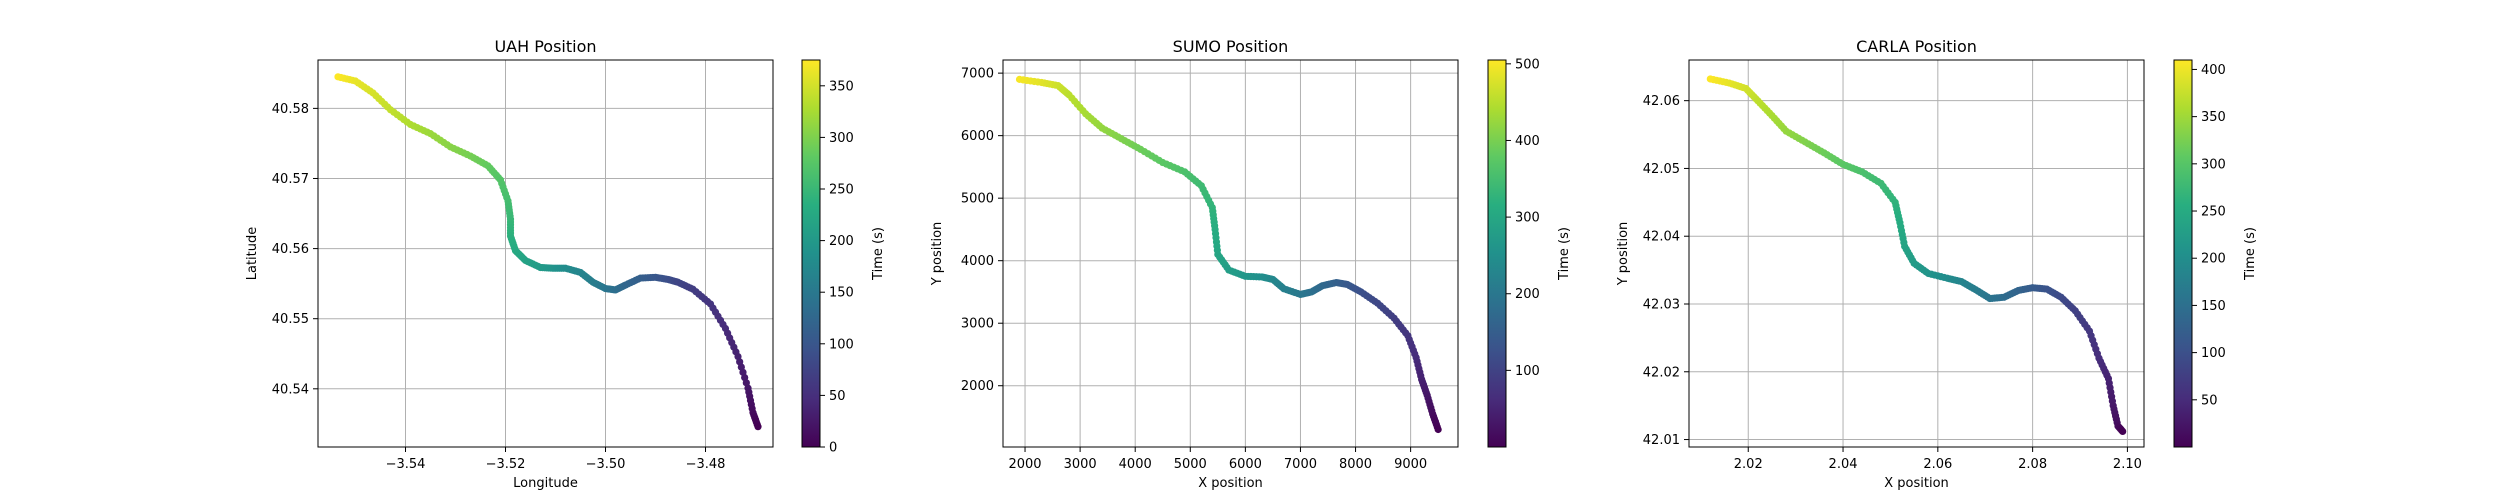  What do you see at coordinates (1937, 464) in the screenshot?
I see `x-tick-label: 2.06` at bounding box center [1937, 464].